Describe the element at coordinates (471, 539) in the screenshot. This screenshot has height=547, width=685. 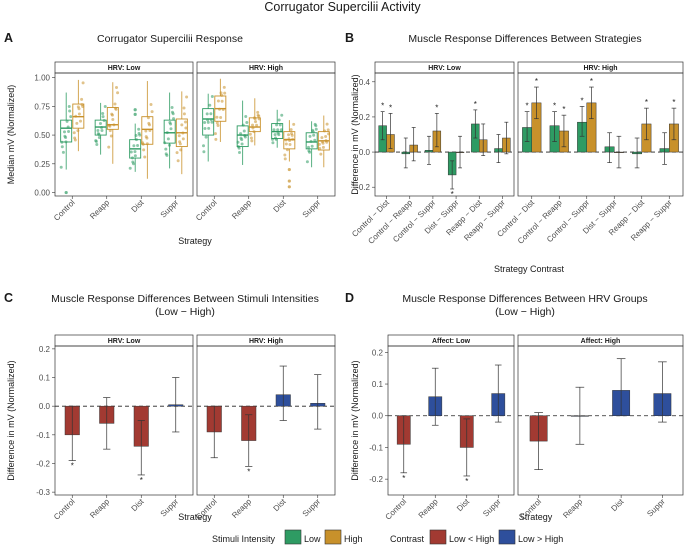
I see `legend-label-low-lt-high: Low < High` at that location.